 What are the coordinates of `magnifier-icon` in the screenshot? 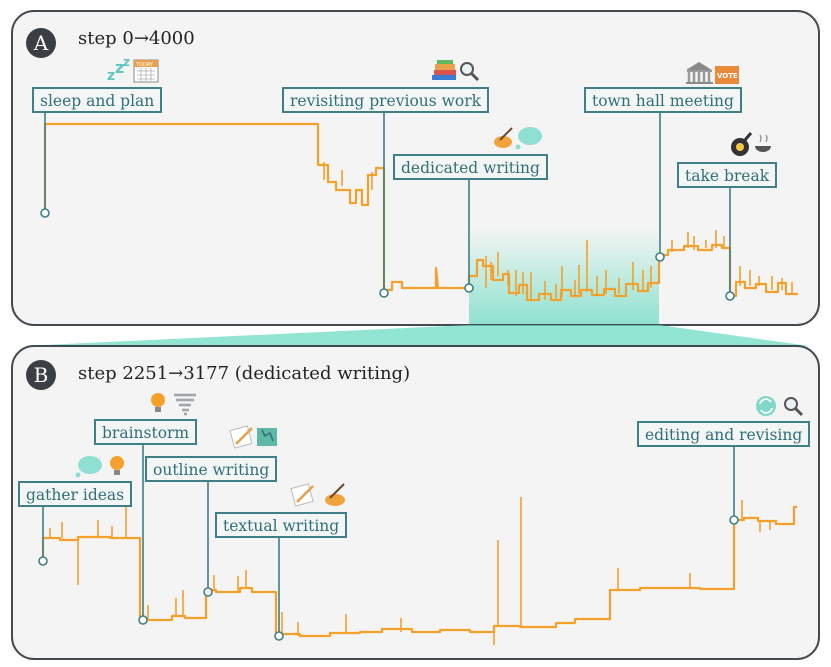 It's located at (470, 72).